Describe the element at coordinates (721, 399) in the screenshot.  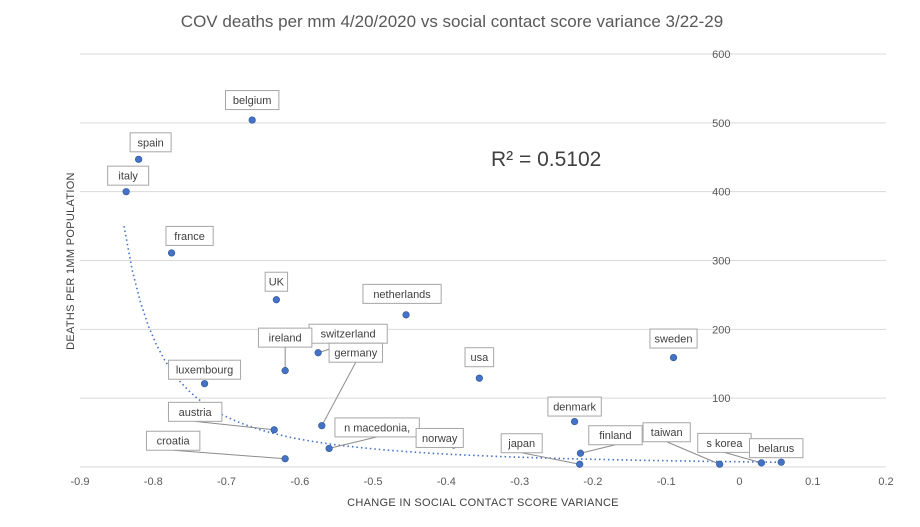
I see `y-tick-label: 100` at that location.